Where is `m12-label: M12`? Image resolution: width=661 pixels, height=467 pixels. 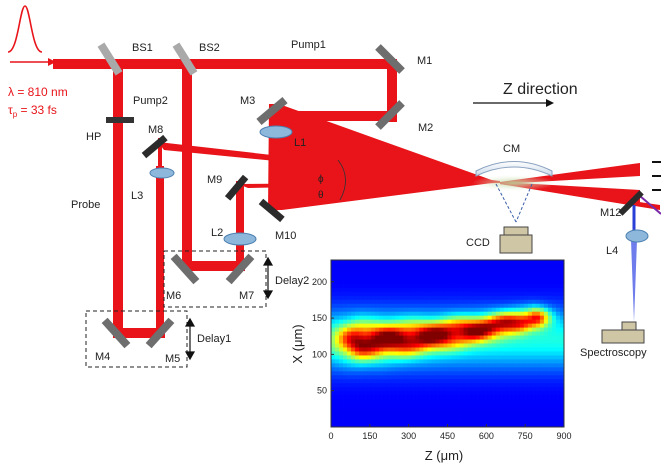
m12-label: M12 is located at coordinates (610, 213).